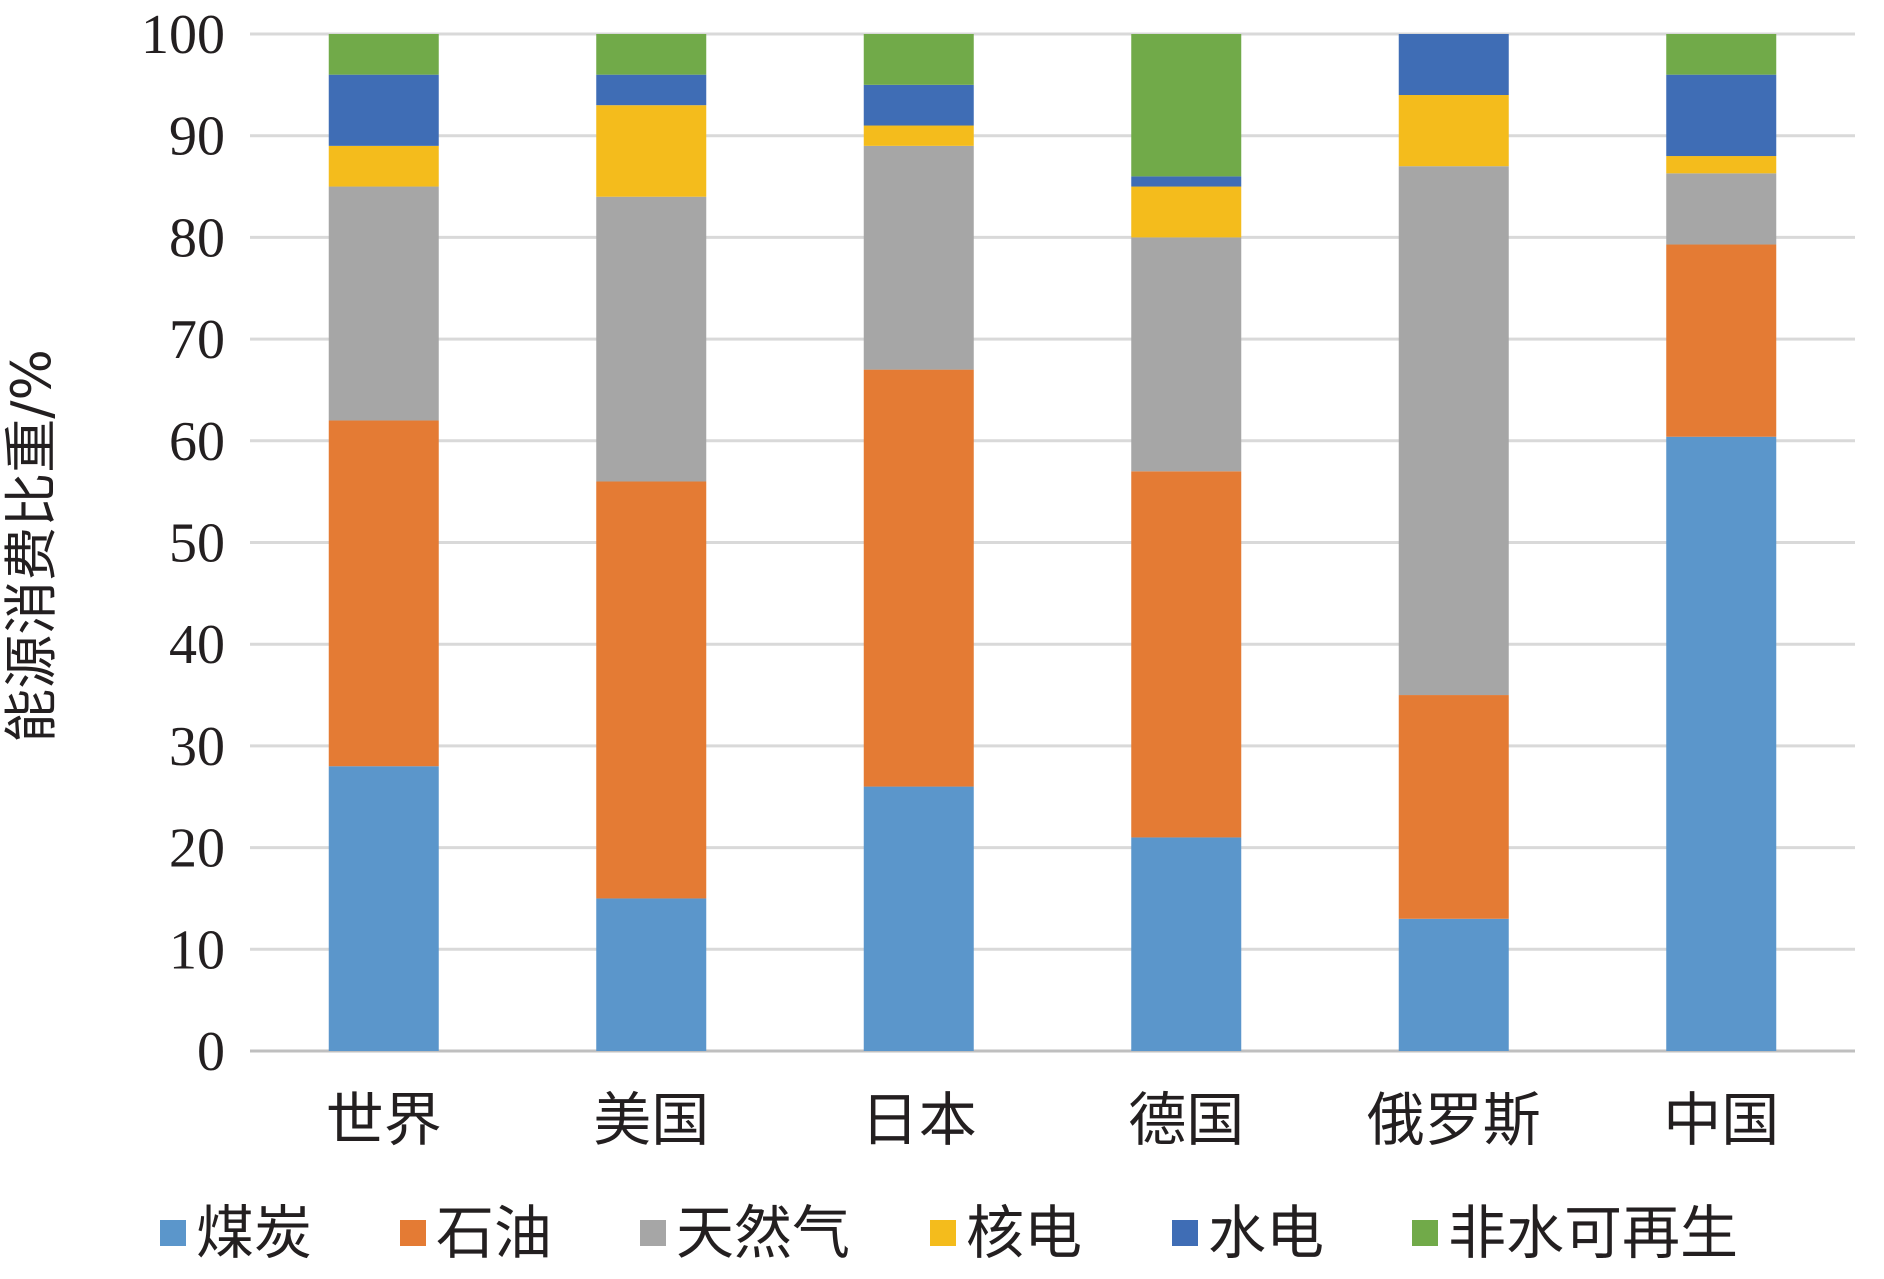 This screenshot has height=1279, width=1884. I want to click on x-tick-label: 德国, so click(1186, 1120).